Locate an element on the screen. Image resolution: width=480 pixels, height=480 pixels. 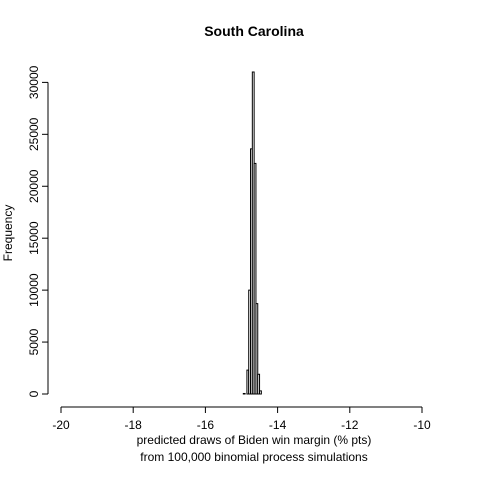
x-tick-label: -20 is located at coordinates (61, 425).